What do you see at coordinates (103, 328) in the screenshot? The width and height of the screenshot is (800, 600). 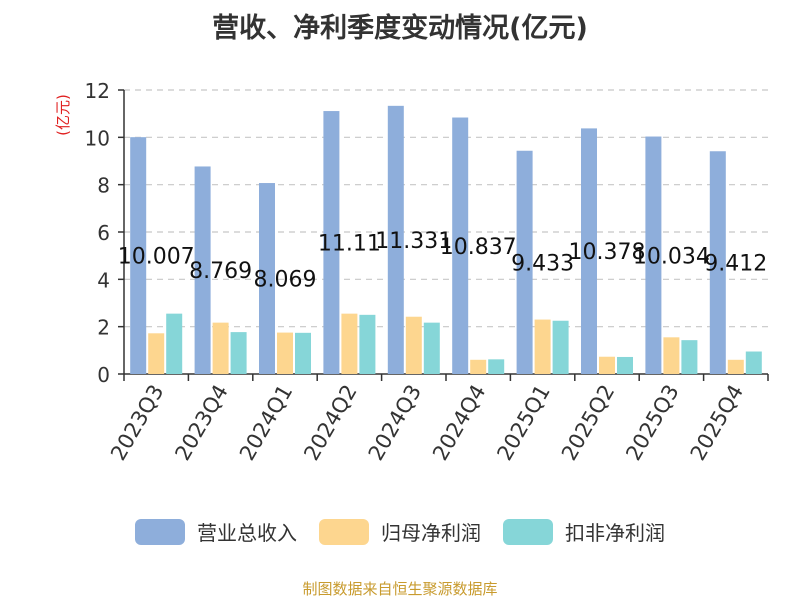 I see `y-tick-label: 2` at bounding box center [103, 328].